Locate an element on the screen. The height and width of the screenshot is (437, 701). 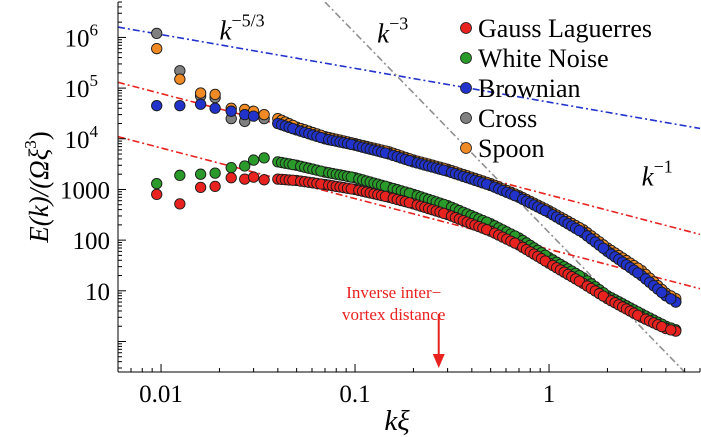
y-tick-label: 100 is located at coordinates (92, 241).